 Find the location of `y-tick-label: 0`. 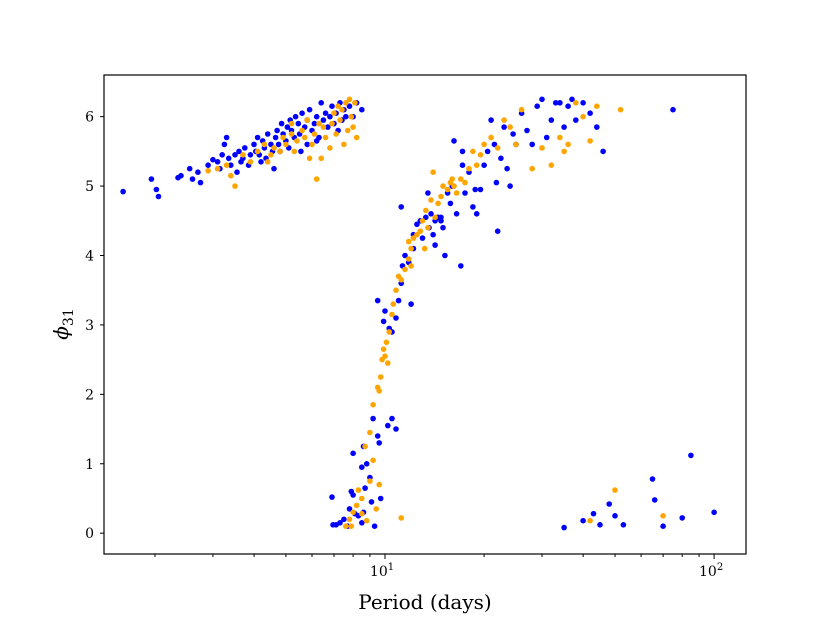

y-tick-label: 0 is located at coordinates (89, 534).